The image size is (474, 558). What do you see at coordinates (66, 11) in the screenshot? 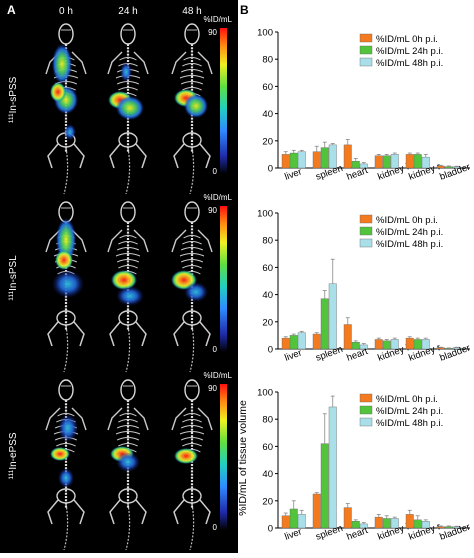
I see `time-label: 0 h` at bounding box center [66, 11].